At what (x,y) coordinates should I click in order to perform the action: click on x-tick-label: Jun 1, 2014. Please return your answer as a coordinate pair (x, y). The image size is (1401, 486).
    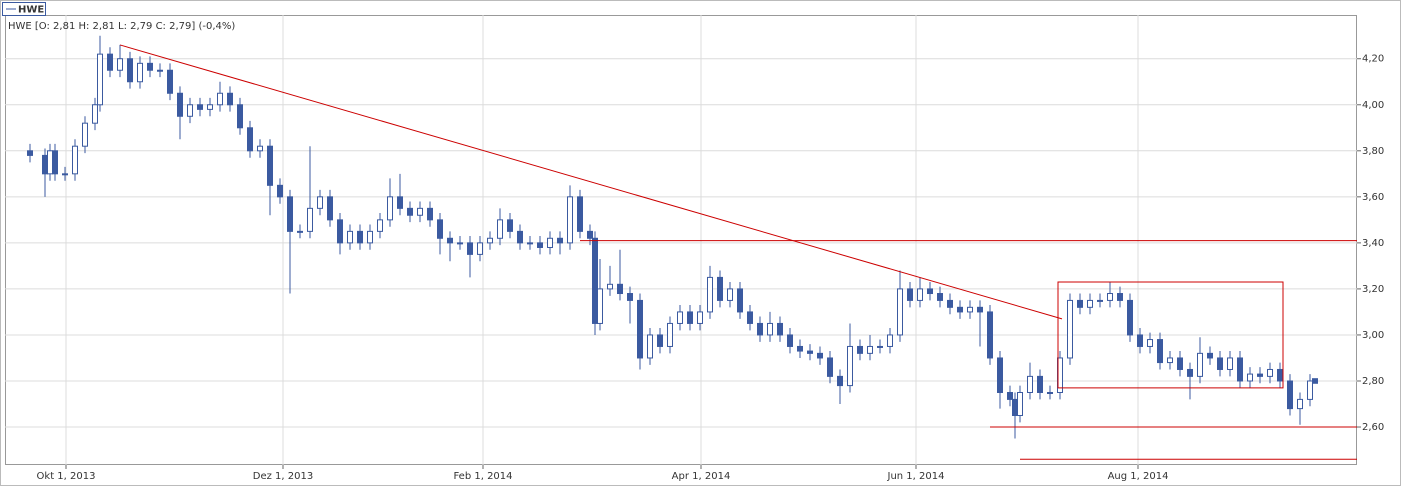
    Looking at the image, I should click on (916, 476).